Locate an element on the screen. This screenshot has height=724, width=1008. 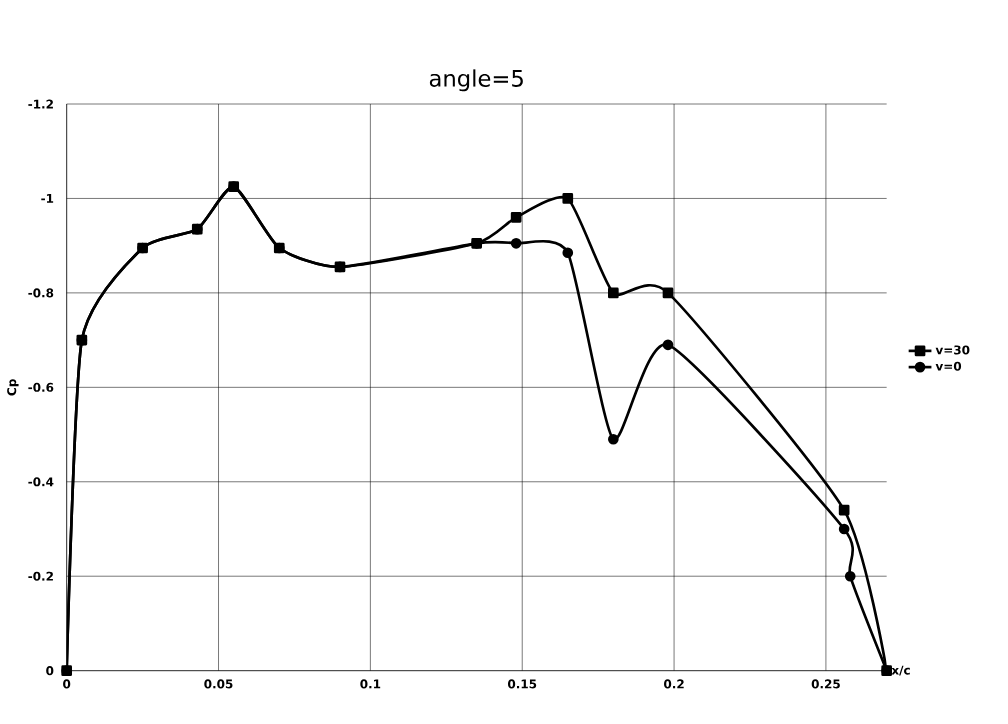
y-axis-title: Cp is located at coordinates (13, 387).